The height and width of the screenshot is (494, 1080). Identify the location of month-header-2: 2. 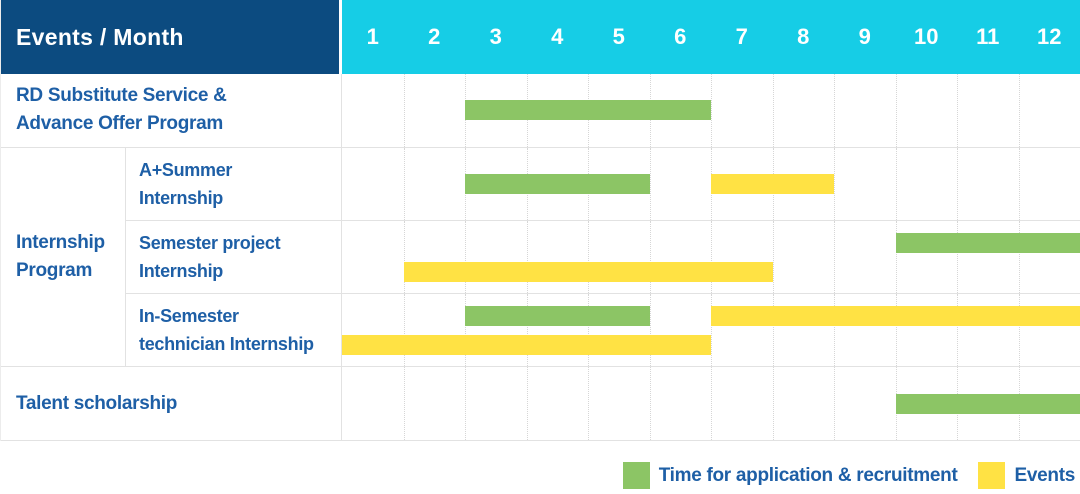
(434, 36).